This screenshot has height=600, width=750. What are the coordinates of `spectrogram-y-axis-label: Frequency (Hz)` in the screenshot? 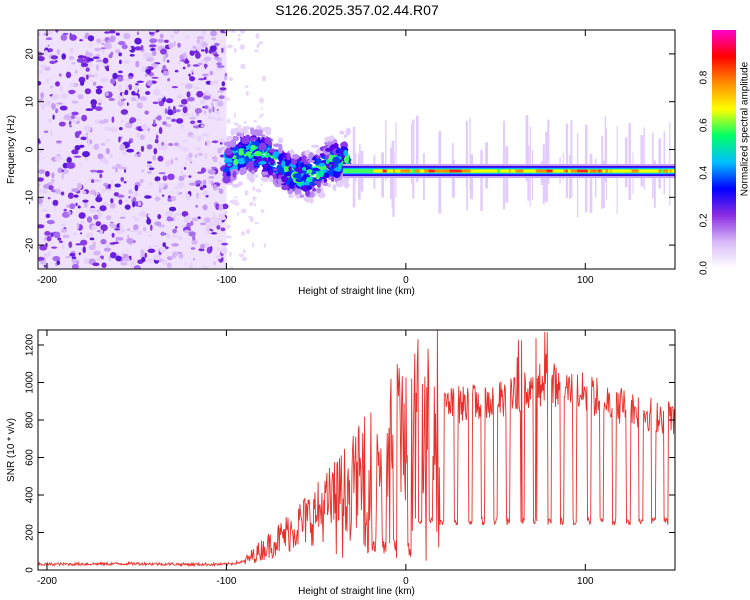 It's located at (11, 149).